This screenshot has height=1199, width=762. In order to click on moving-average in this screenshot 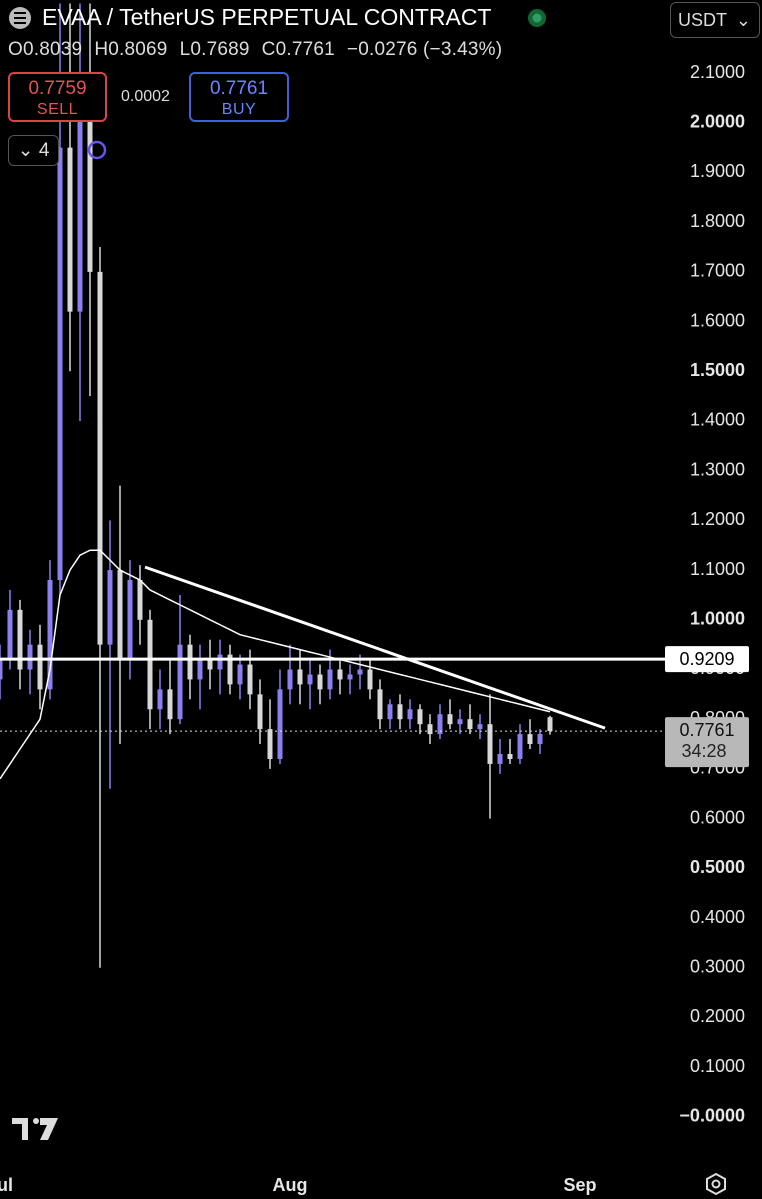, I will do `click(275, 664)`.